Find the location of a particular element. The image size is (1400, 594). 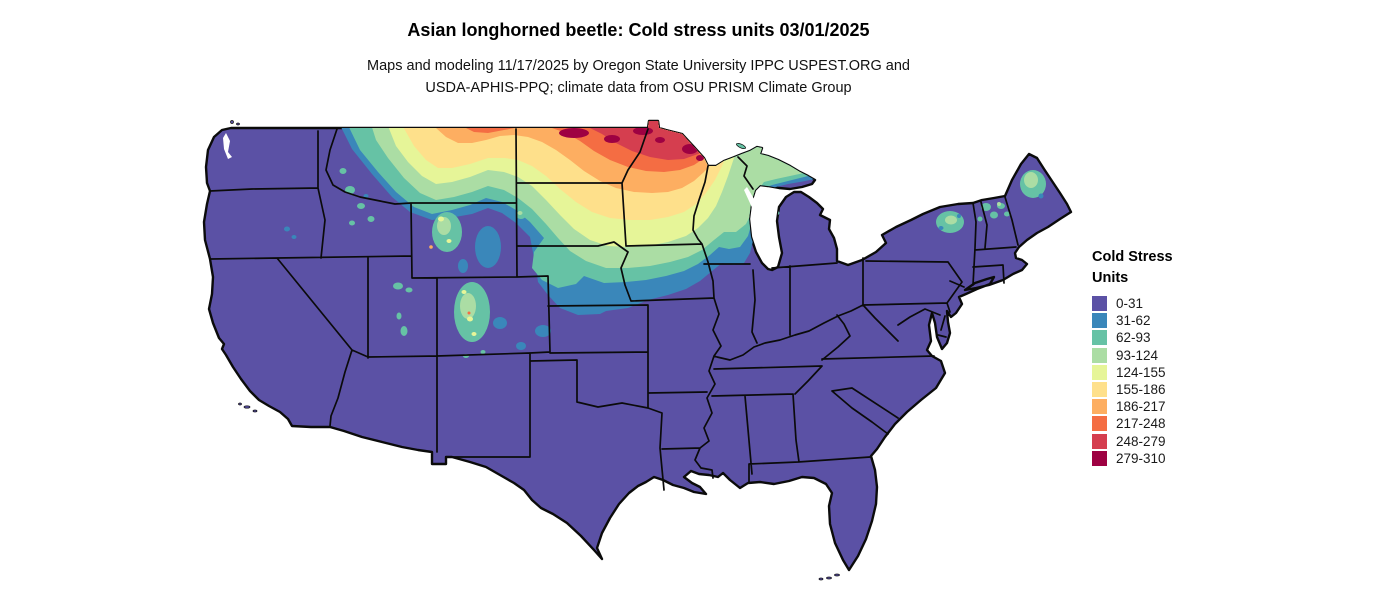

legend-row: 155-186 is located at coordinates (1132, 389).